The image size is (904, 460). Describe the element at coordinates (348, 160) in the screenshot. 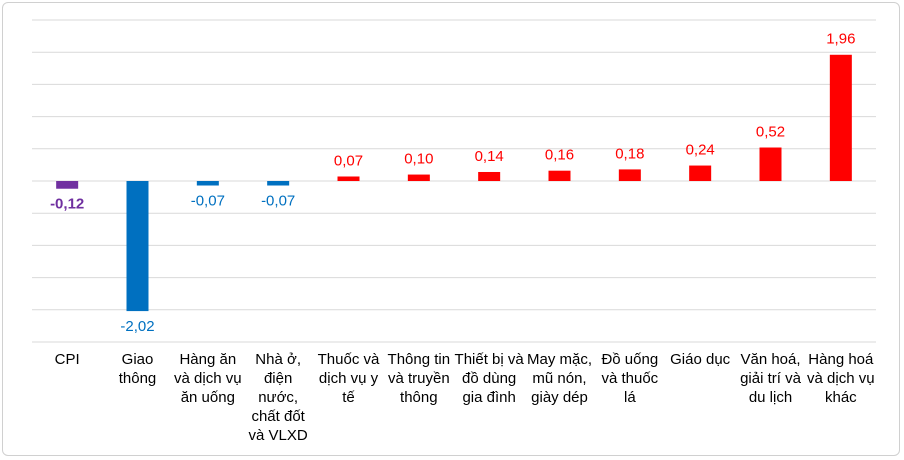

I see `value-label: 0,07` at that location.